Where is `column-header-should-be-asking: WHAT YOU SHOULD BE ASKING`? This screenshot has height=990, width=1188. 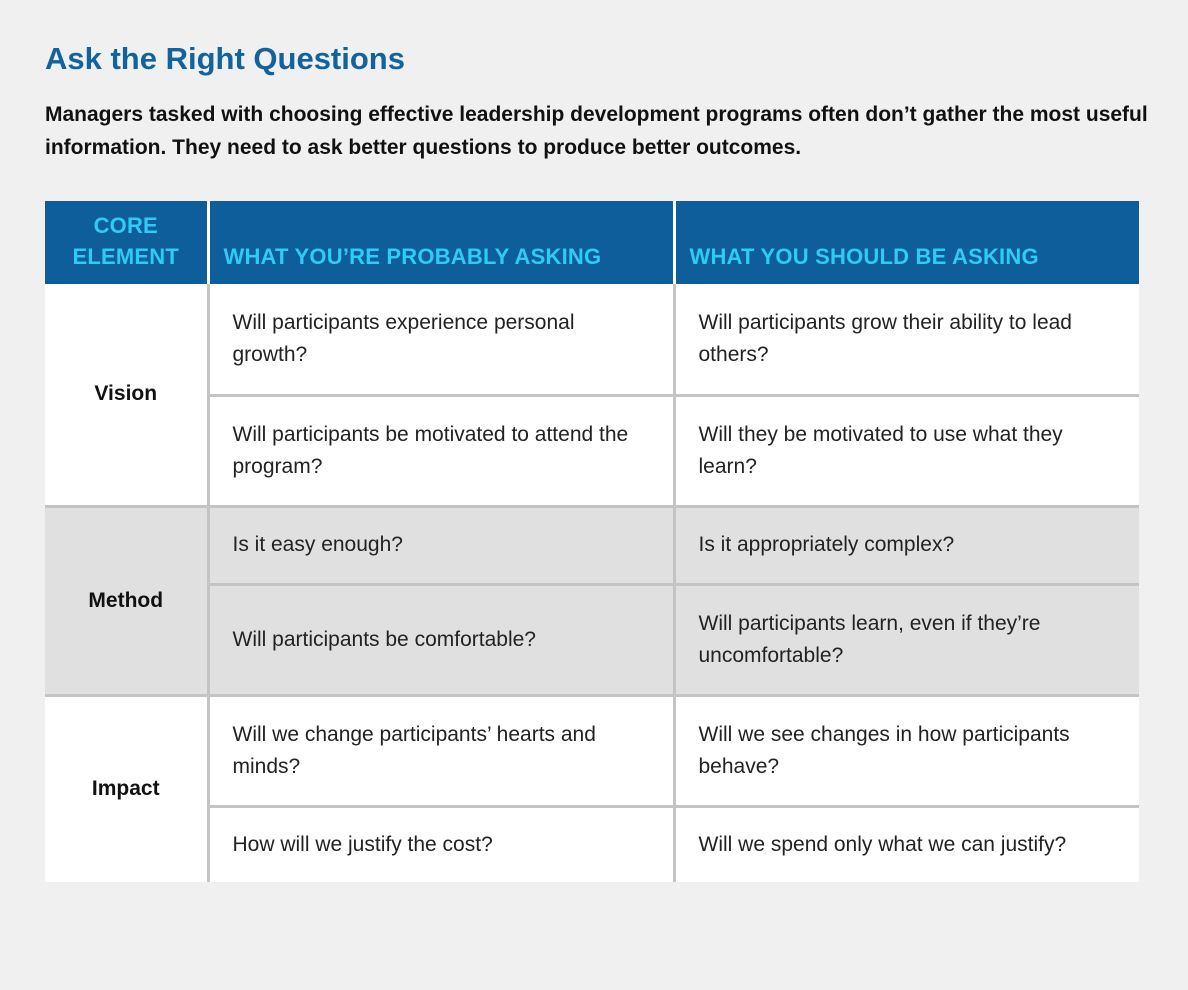 column-header-should-be-asking: WHAT YOU SHOULD BE ASKING is located at coordinates (905, 242).